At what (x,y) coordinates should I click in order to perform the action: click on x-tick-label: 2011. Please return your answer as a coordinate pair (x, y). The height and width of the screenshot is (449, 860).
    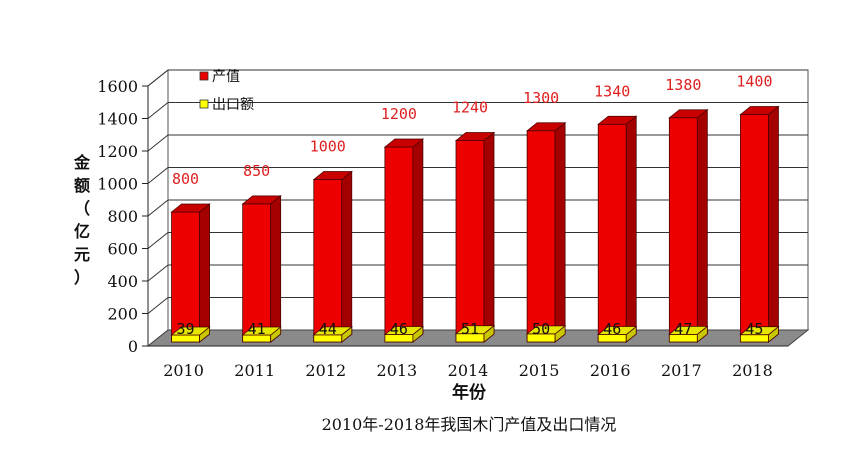
    Looking at the image, I should click on (254, 370).